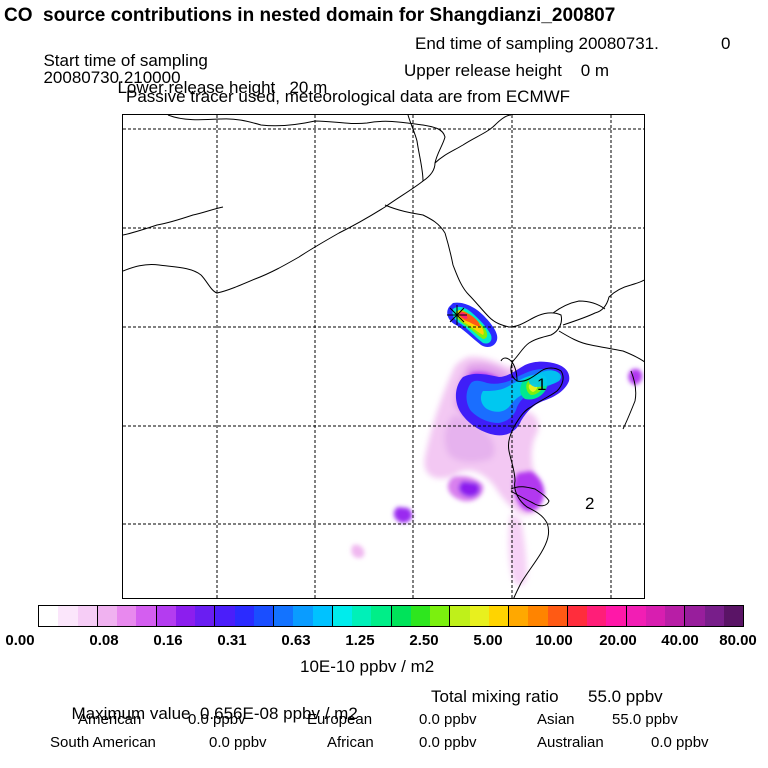 This screenshot has width=768, height=768. Describe the element at coordinates (554, 640) in the screenshot. I see `colorbar-tick: 10.00` at that location.